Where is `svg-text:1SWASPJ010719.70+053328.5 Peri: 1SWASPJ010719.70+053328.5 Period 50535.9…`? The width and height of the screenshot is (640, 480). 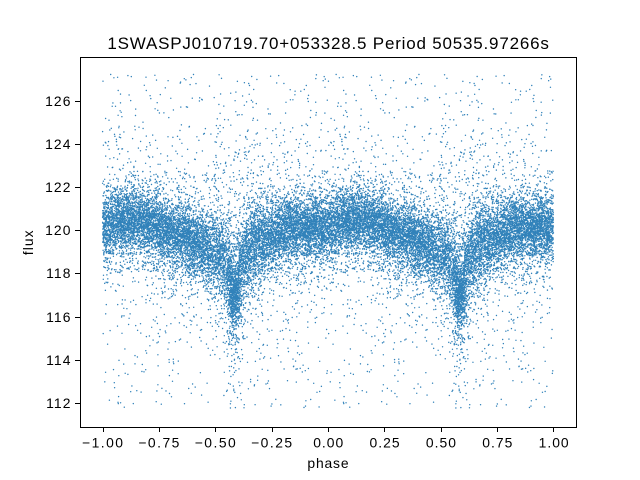 svg-text:1SWASPJ010719.70+053328.5 Peri: 1SWASPJ010719.70+053328.5 Period 50535.9… is located at coordinates (328, 43).